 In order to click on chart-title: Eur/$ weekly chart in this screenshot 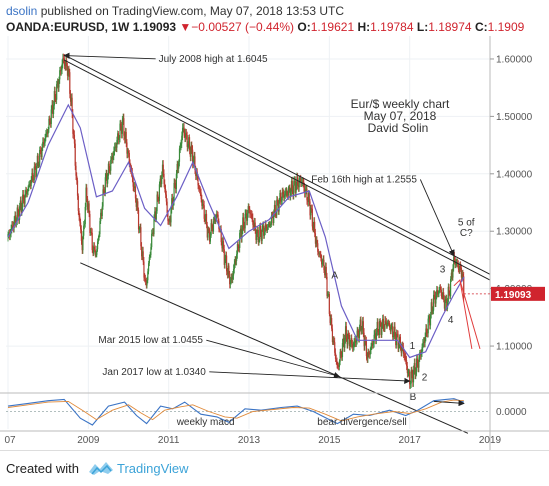, I will do `click(400, 104)`.